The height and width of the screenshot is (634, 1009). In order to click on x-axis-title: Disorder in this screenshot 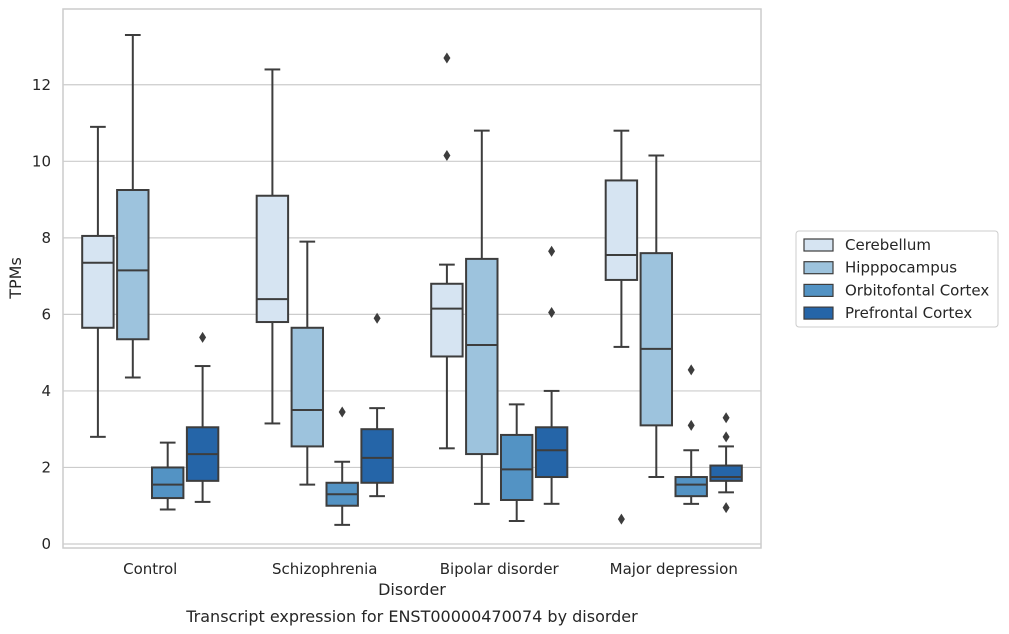, I will do `click(412, 589)`.